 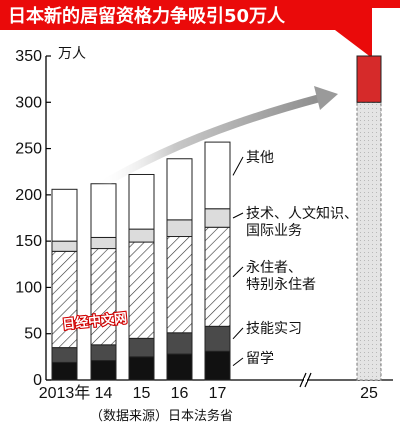 I want to click on legend-label: 其他, so click(x=260, y=158).